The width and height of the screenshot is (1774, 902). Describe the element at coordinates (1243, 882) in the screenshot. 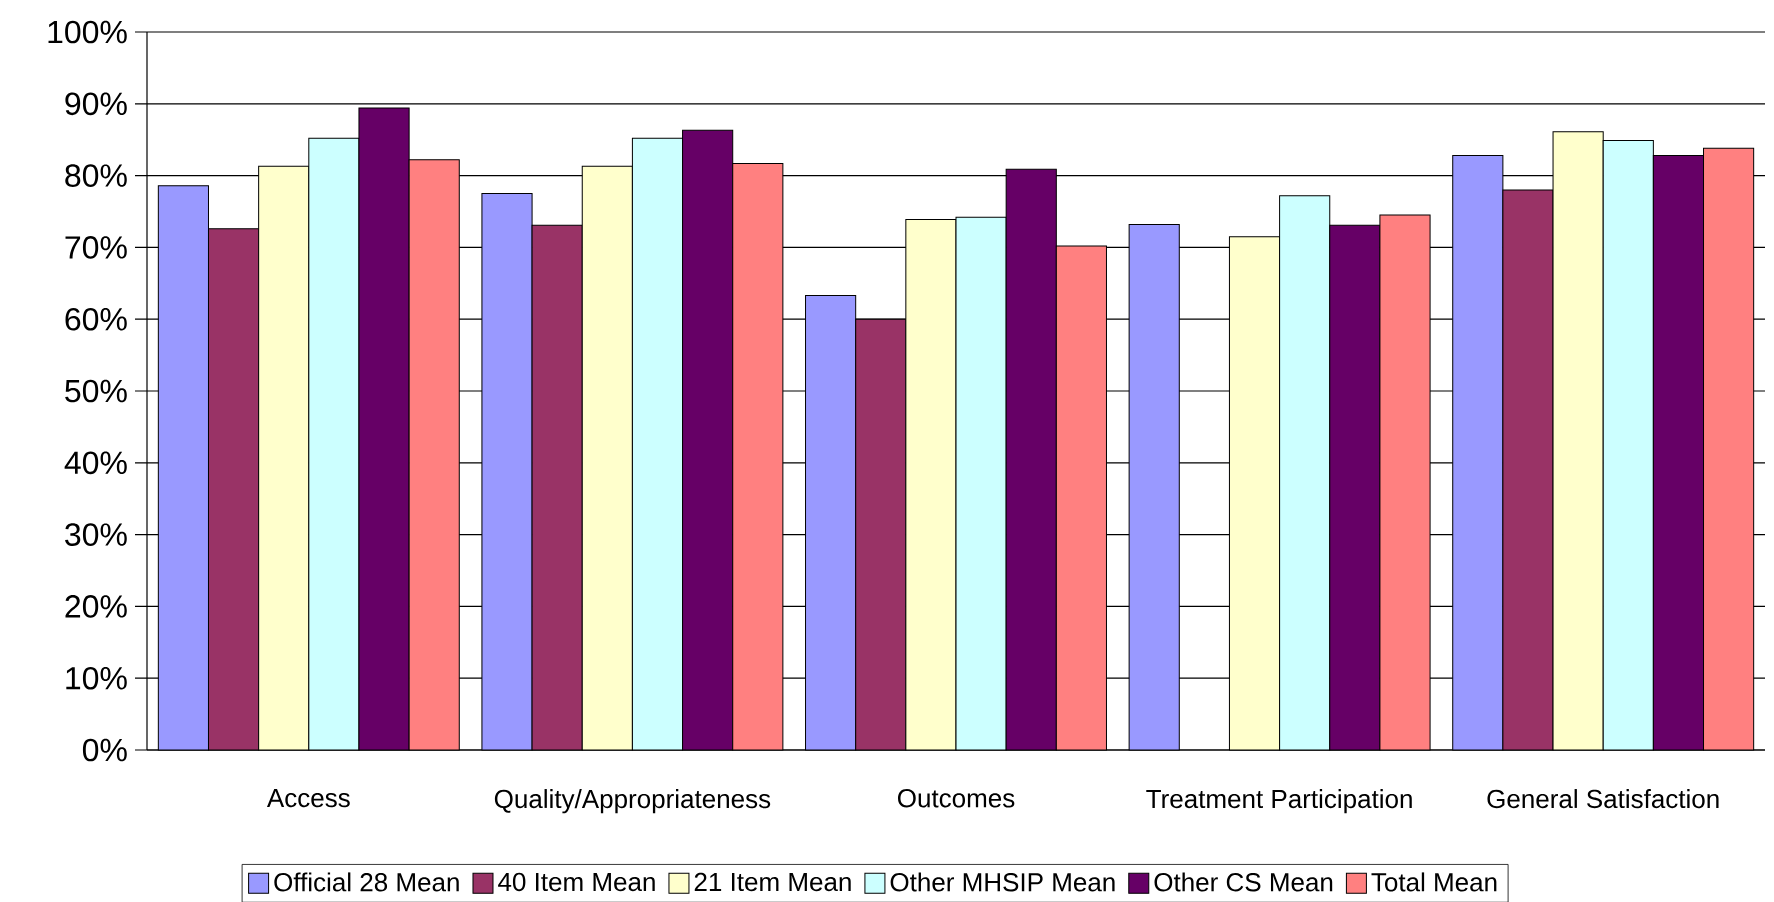

I see `legend-label: Other CS Mean` at that location.